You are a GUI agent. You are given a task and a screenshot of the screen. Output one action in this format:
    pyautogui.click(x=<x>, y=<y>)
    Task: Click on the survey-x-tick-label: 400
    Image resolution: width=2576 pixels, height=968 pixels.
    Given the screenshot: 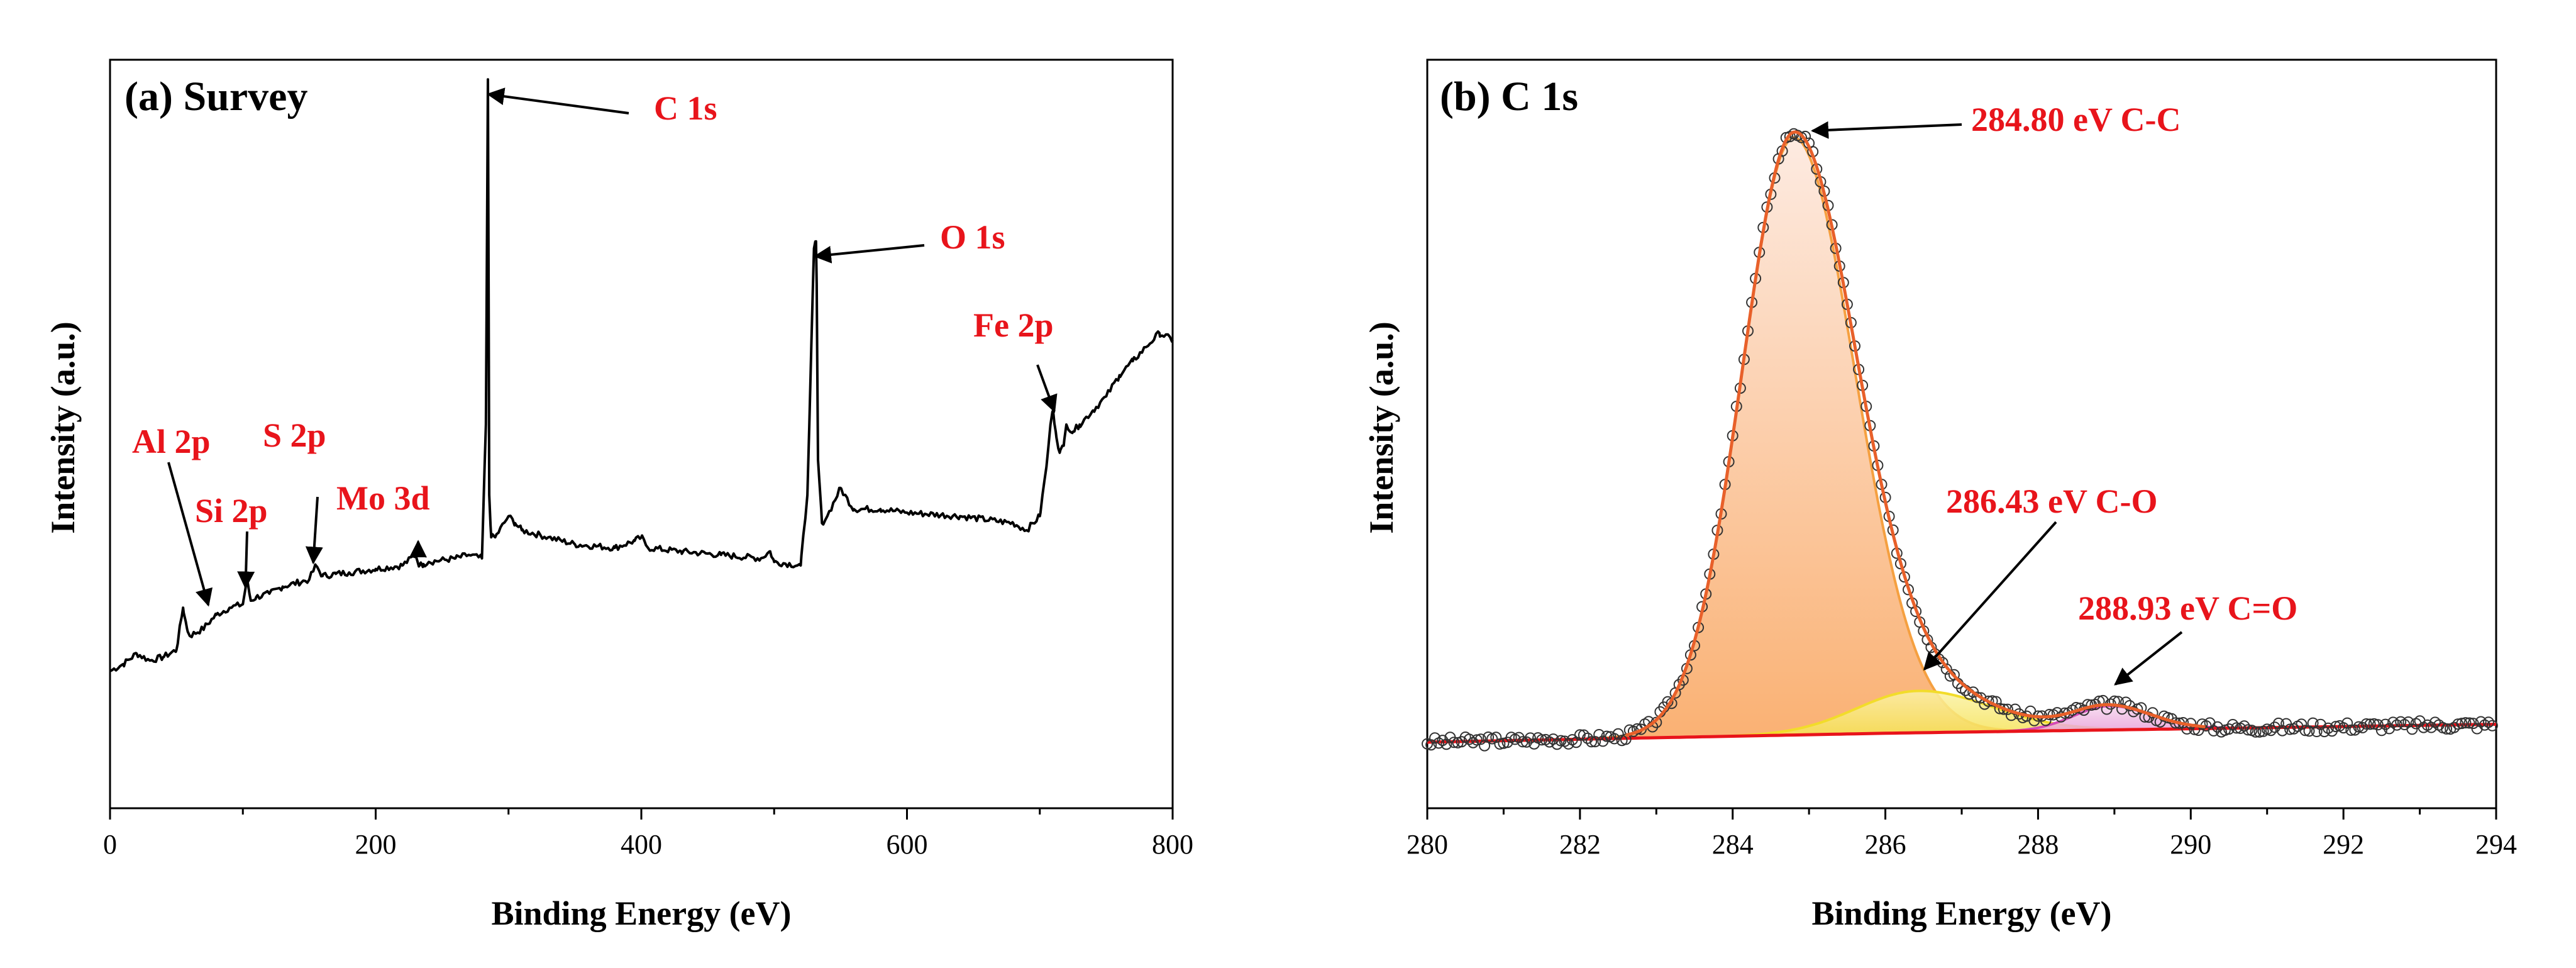 What is the action you would take?
    pyautogui.click(x=641, y=844)
    